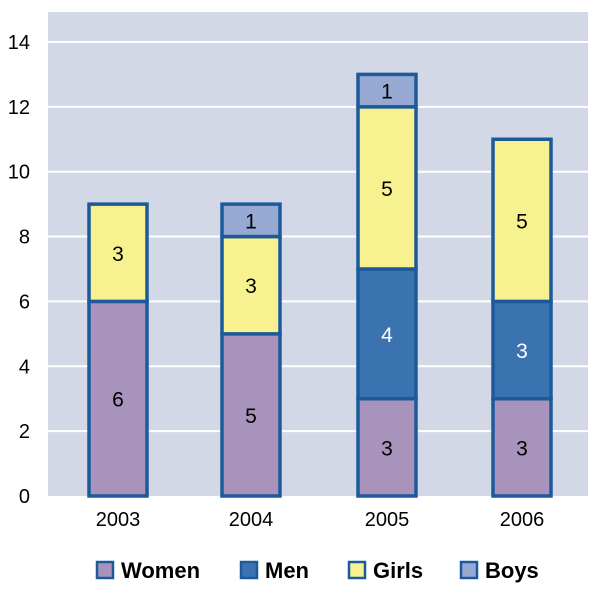  What do you see at coordinates (251, 350) in the screenshot?
I see `bar-stack-2004: 5 3 1` at bounding box center [251, 350].